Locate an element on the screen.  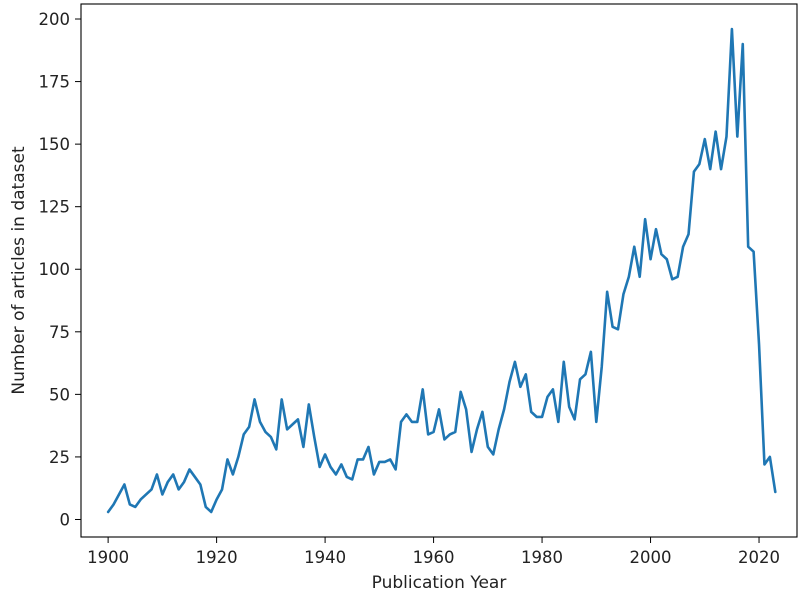
x-tick-label: 1980 is located at coordinates (542, 557).